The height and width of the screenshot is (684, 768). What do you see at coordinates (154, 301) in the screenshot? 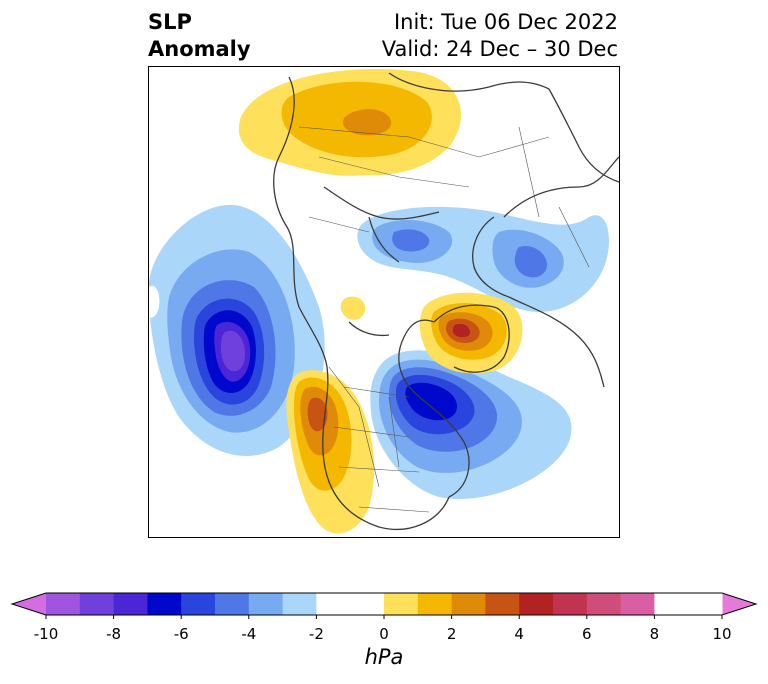
I see `positive-anomaly-west-pacific` at bounding box center [154, 301].